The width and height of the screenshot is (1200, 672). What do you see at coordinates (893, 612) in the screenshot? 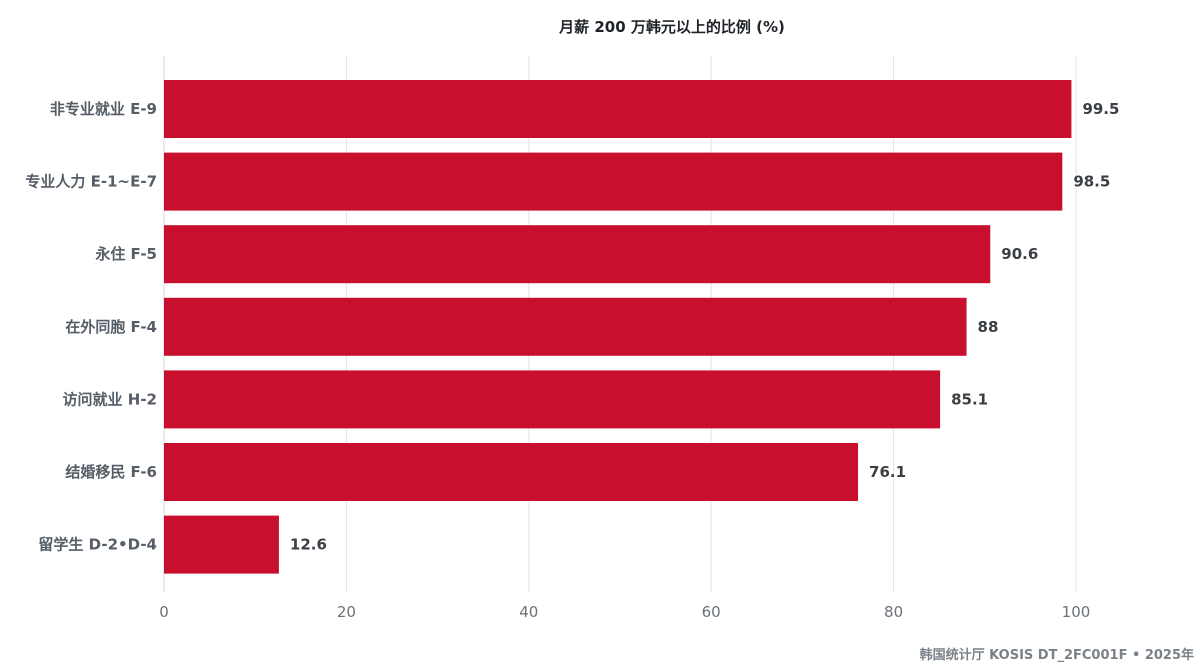
I see `x-tick-label: 80` at bounding box center [893, 612].